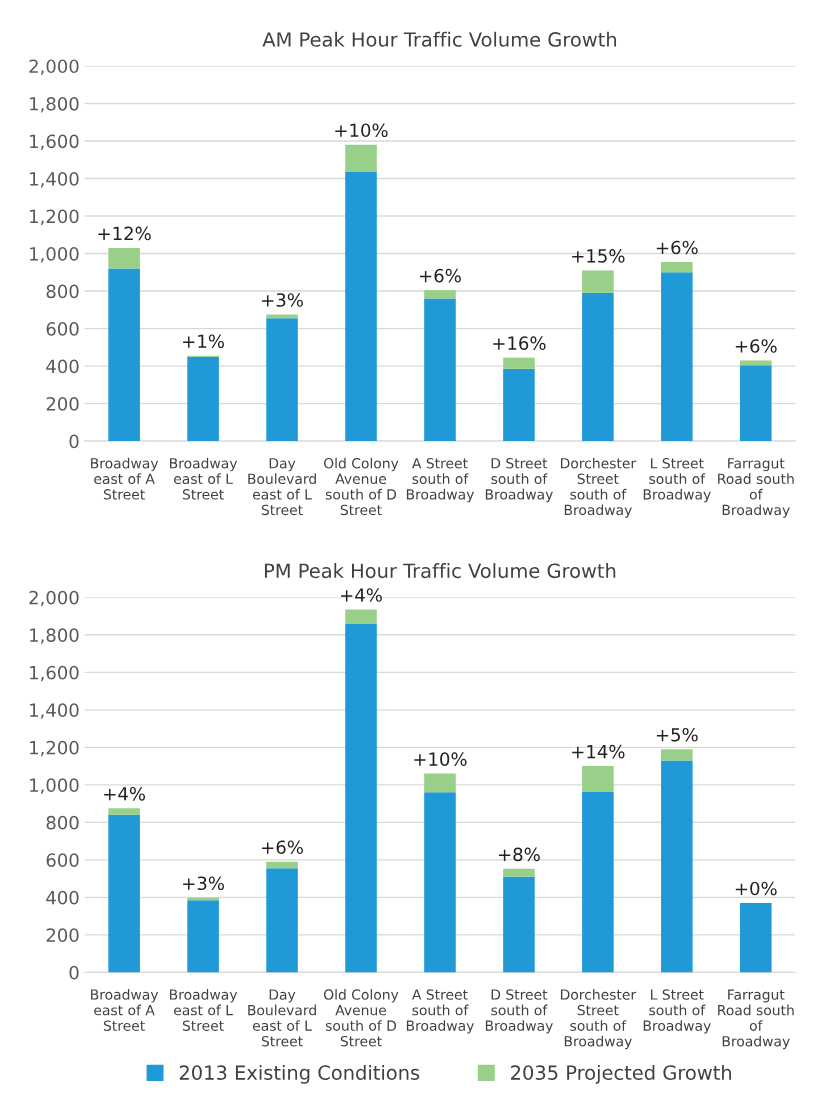  I want to click on annotation: +12%, so click(124, 233).